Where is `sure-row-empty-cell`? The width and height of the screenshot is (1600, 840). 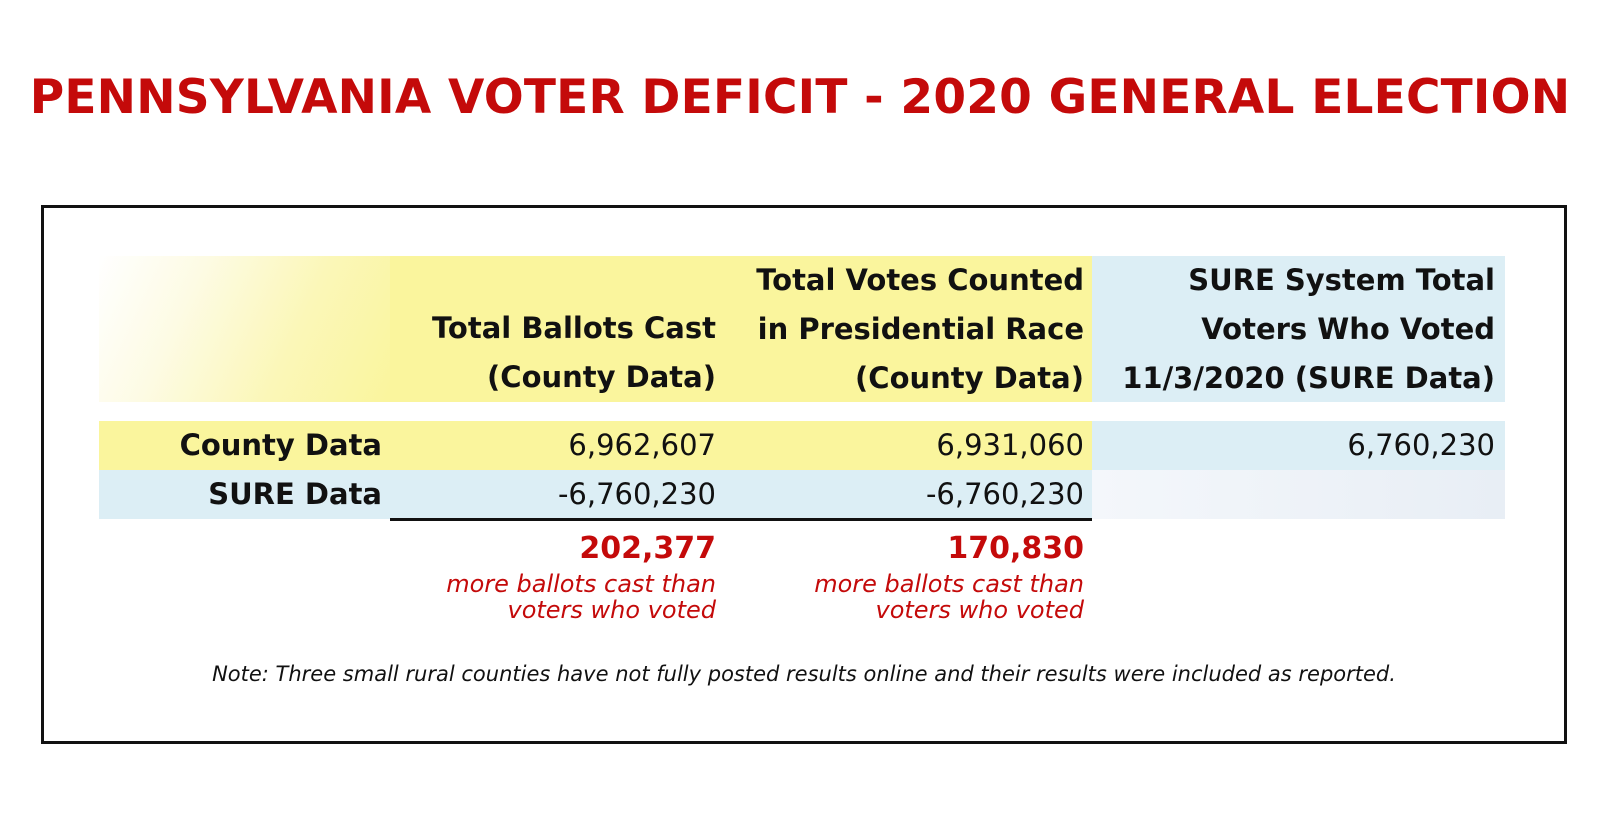 sure-row-empty-cell is located at coordinates (1298, 494).